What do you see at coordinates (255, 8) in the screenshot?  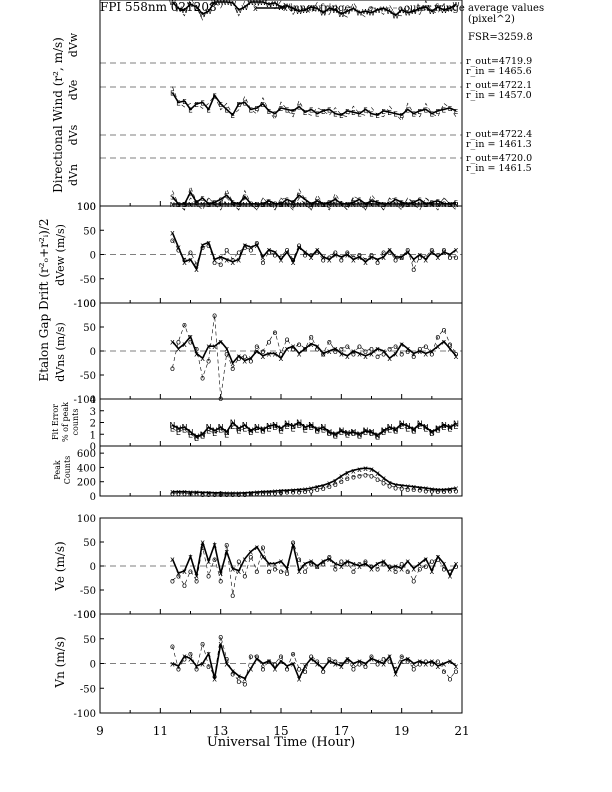 I see `legend-inner-marker: x` at bounding box center [255, 8].